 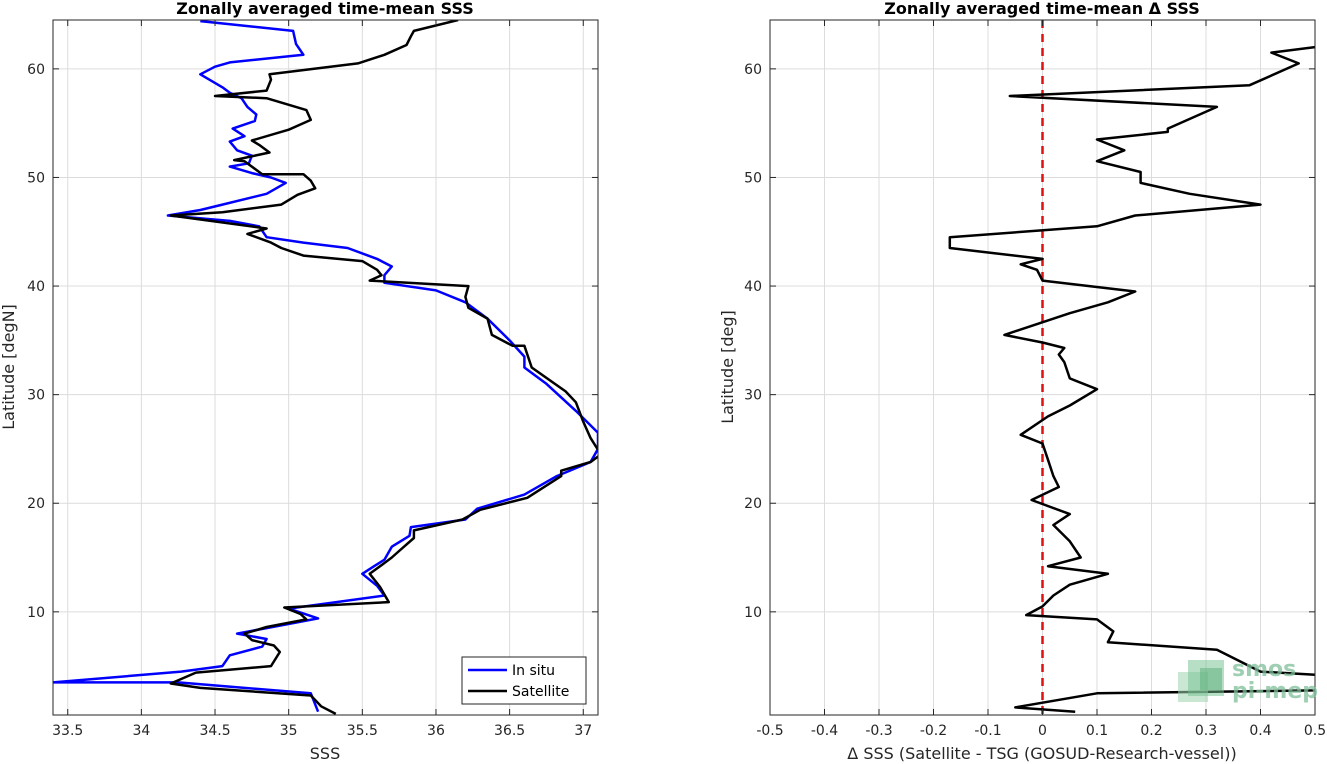 What do you see at coordinates (727, 367) in the screenshot?
I see `right-y-axis-label: Latitude [deg]` at bounding box center [727, 367].